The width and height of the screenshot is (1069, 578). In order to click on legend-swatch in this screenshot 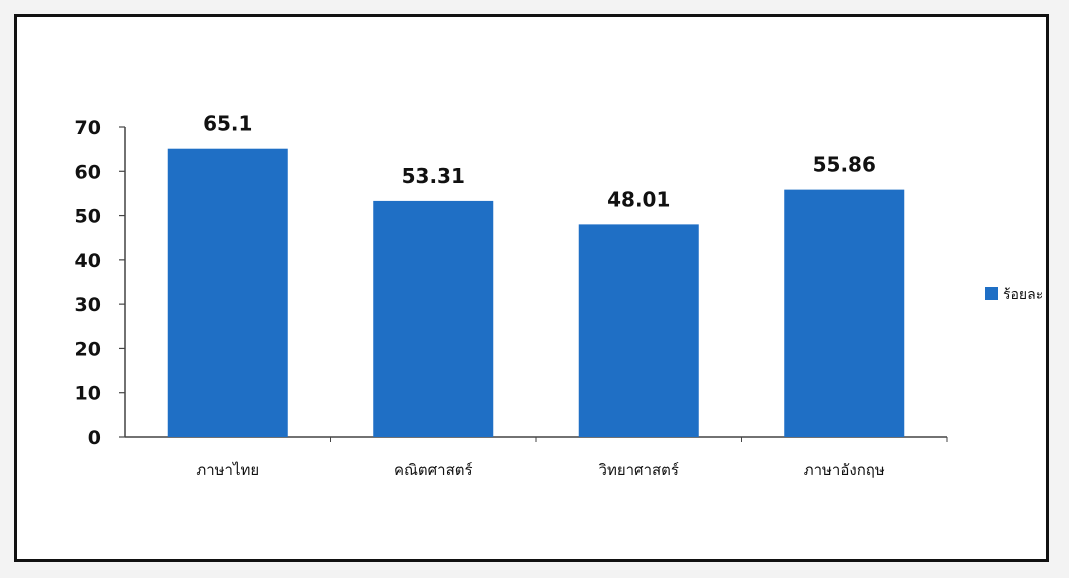, I will do `click(991, 293)`.